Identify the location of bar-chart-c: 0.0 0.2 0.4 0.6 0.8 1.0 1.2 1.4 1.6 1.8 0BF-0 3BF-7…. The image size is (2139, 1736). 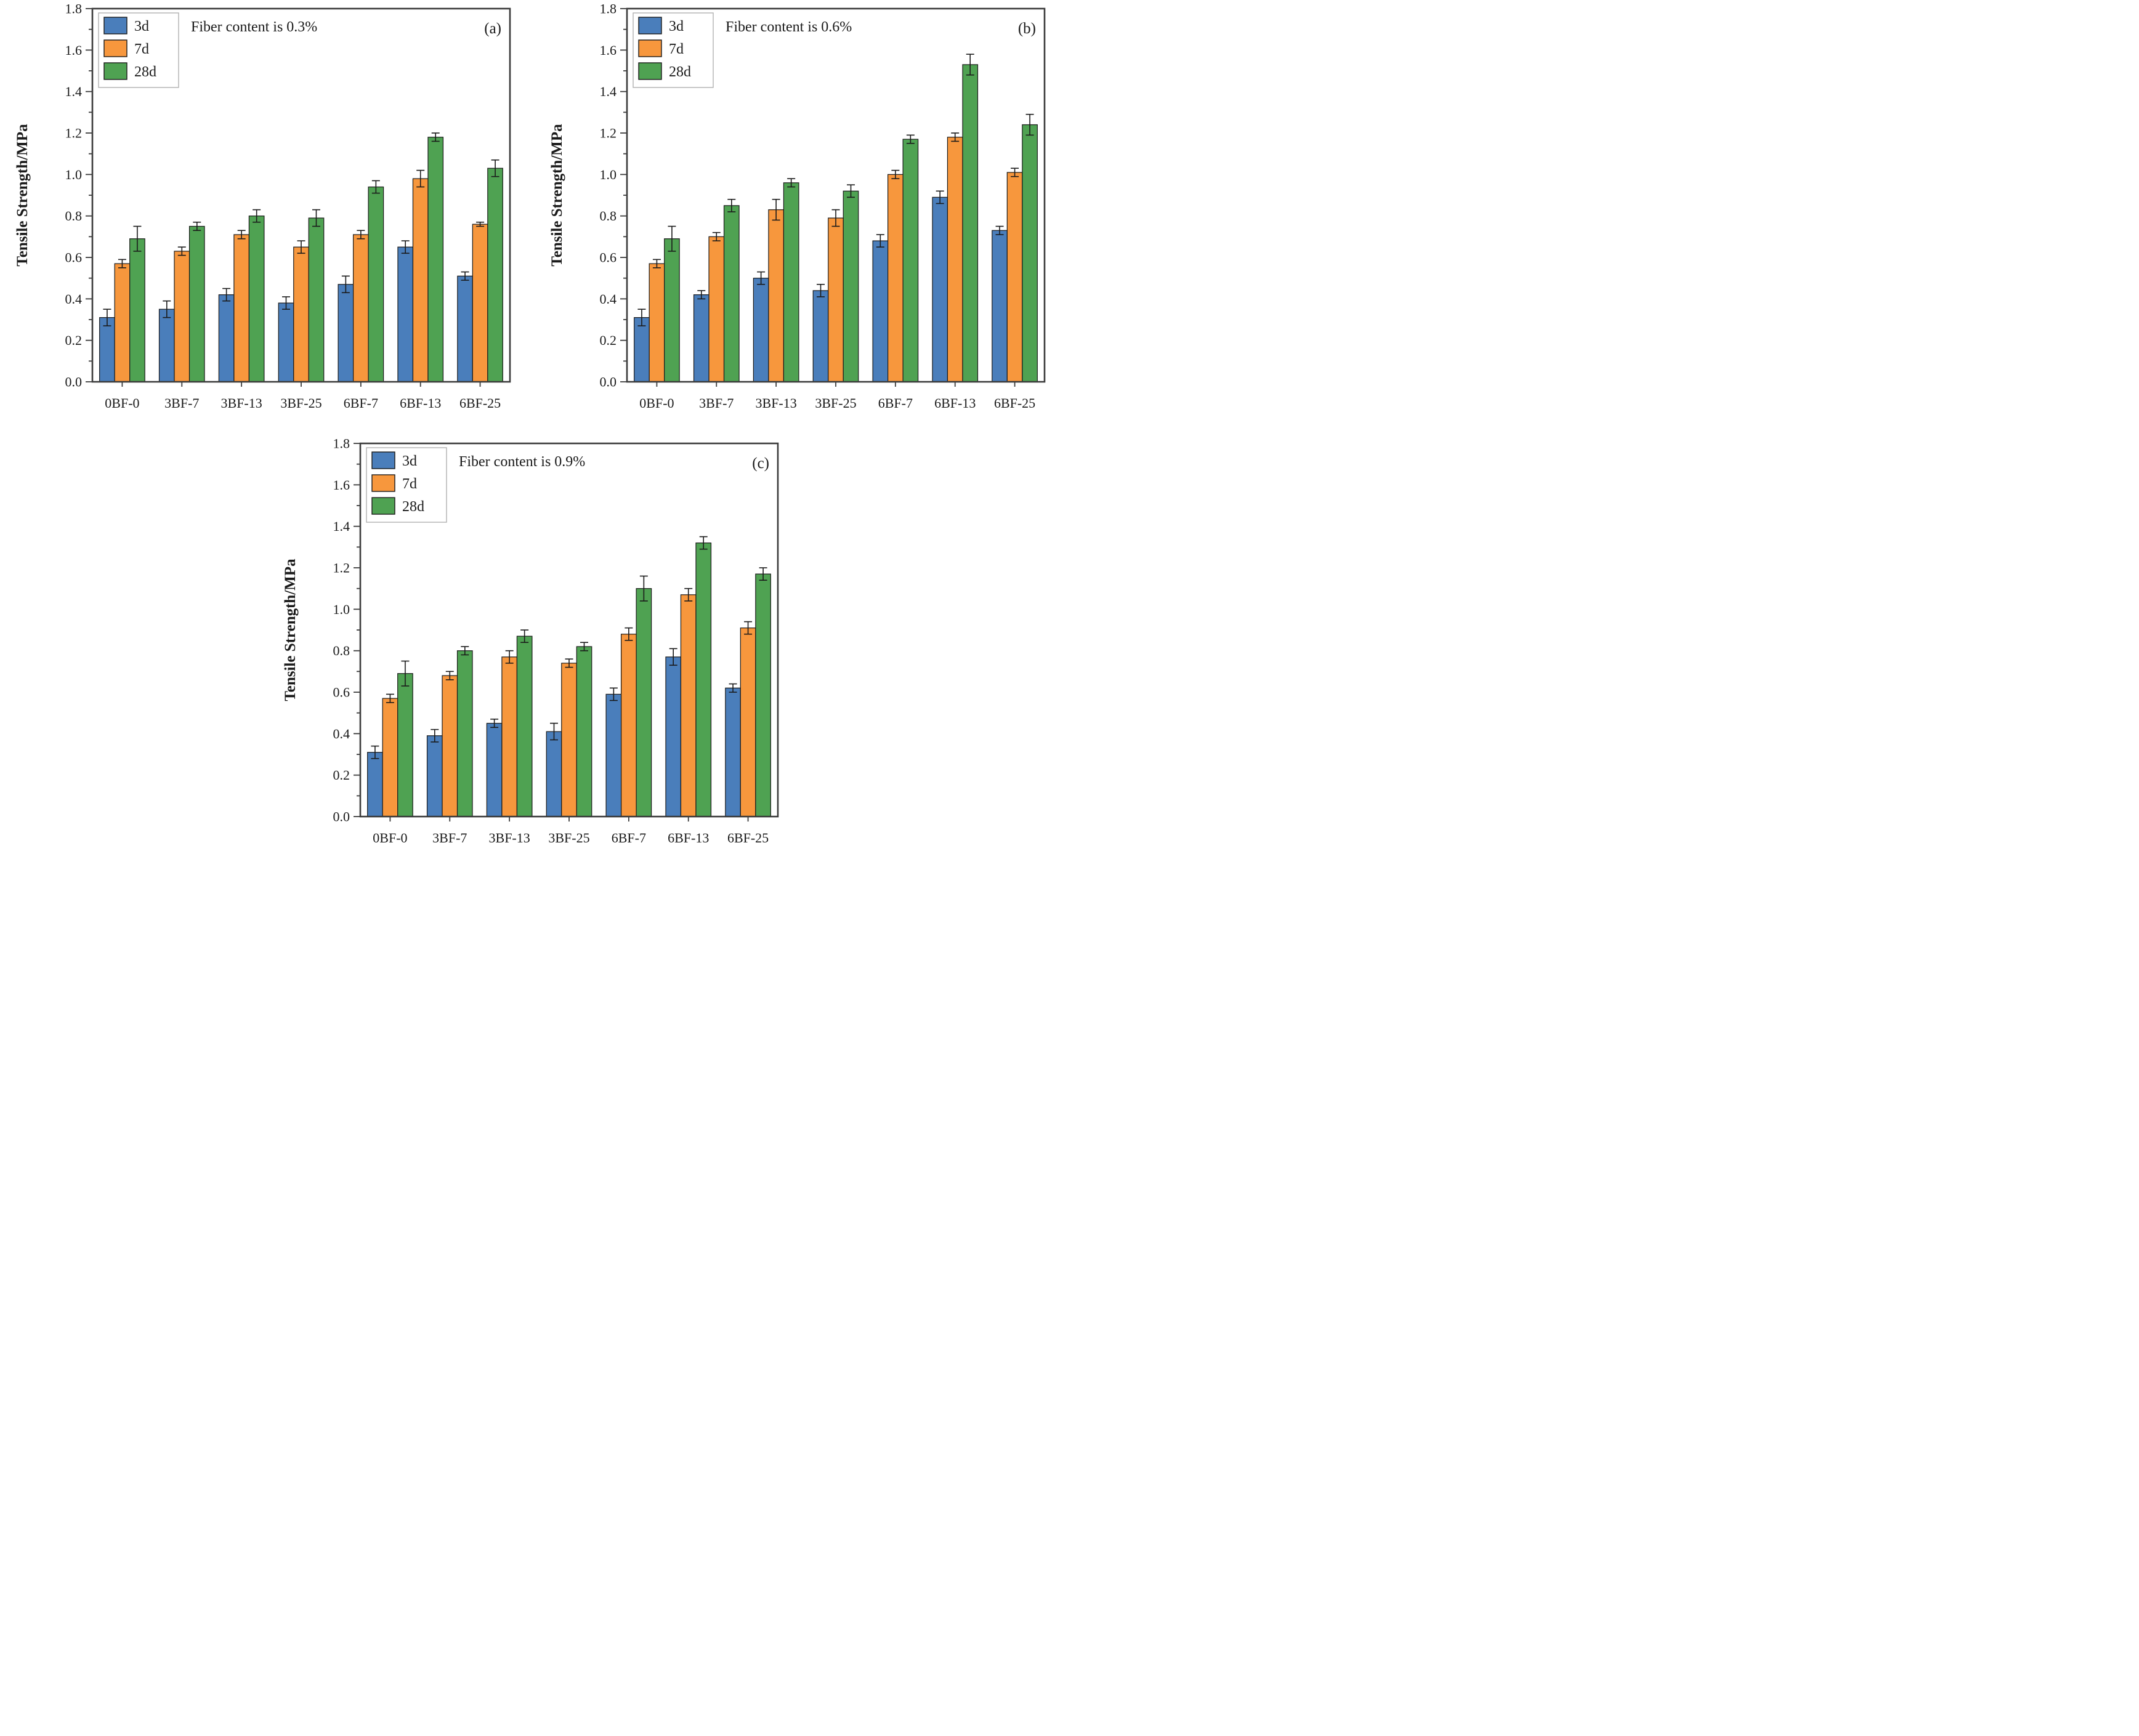
(530, 641).